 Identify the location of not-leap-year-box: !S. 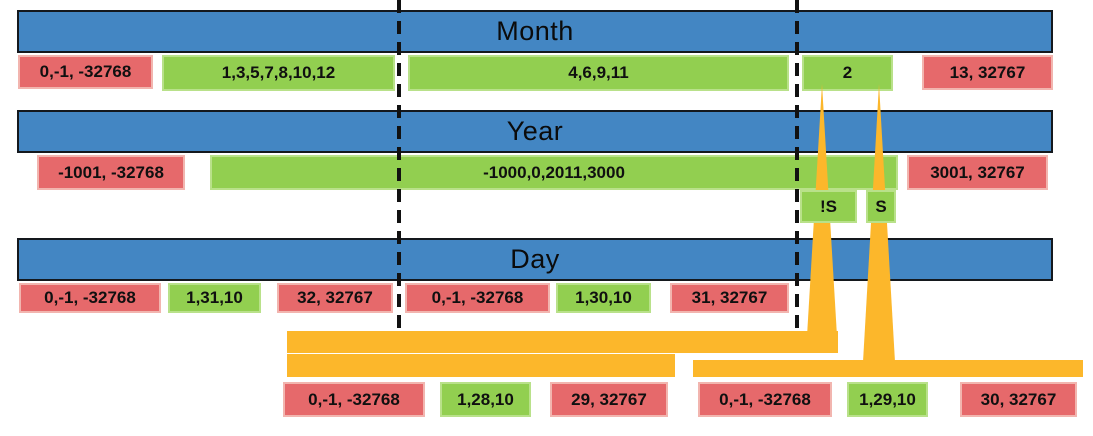
(828, 206).